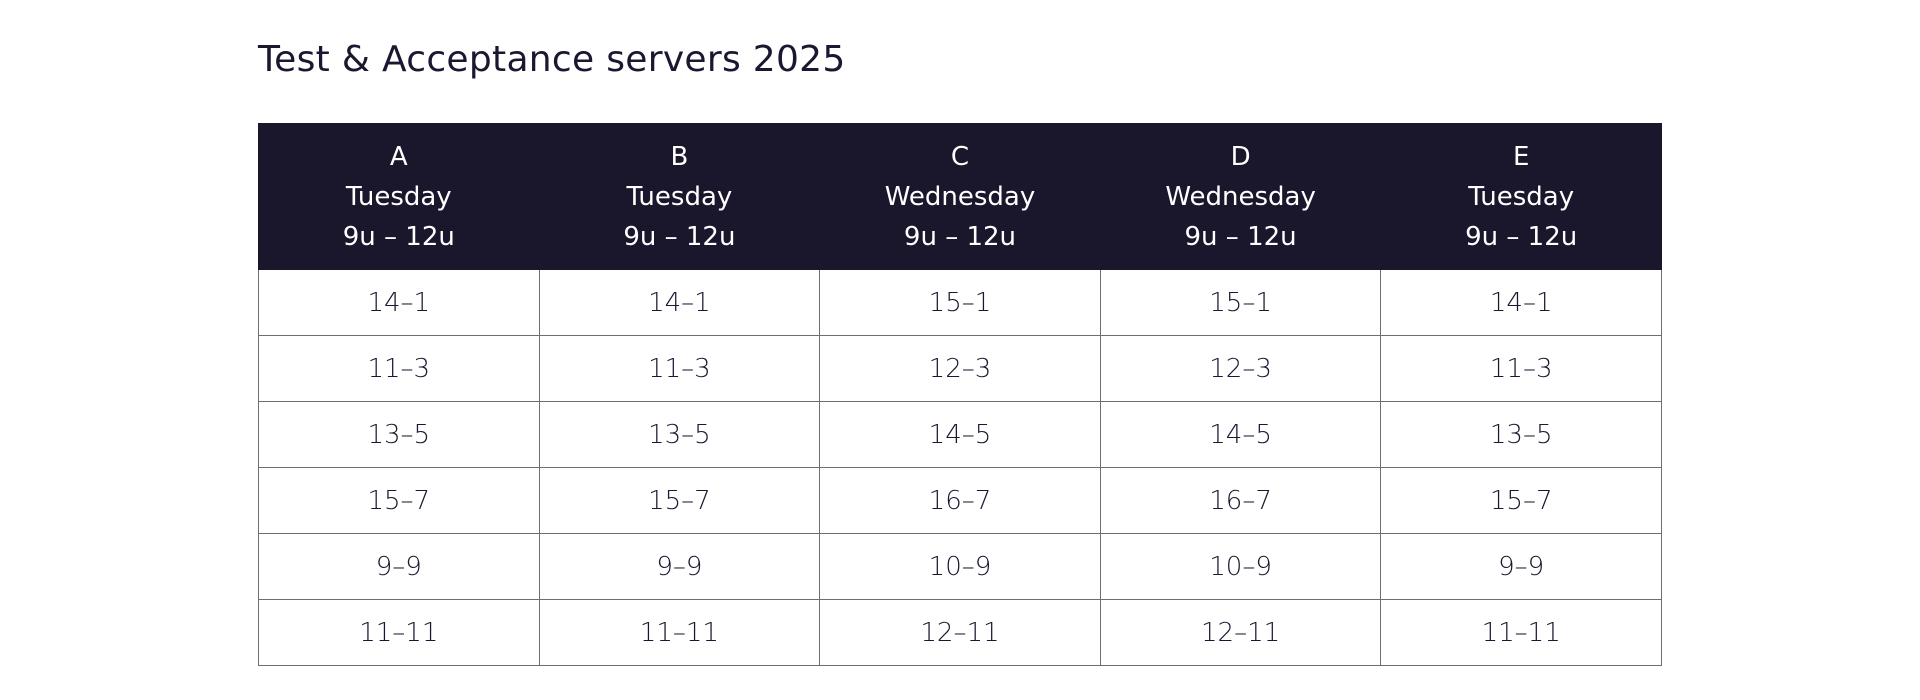 The image size is (1920, 700). I want to click on column-header-a: A Tuesday 9u – 12u, so click(399, 196).